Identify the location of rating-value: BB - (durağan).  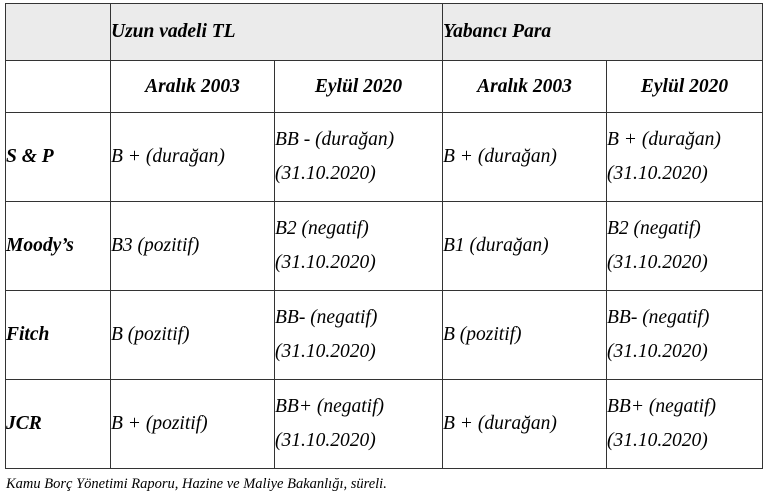
(335, 139).